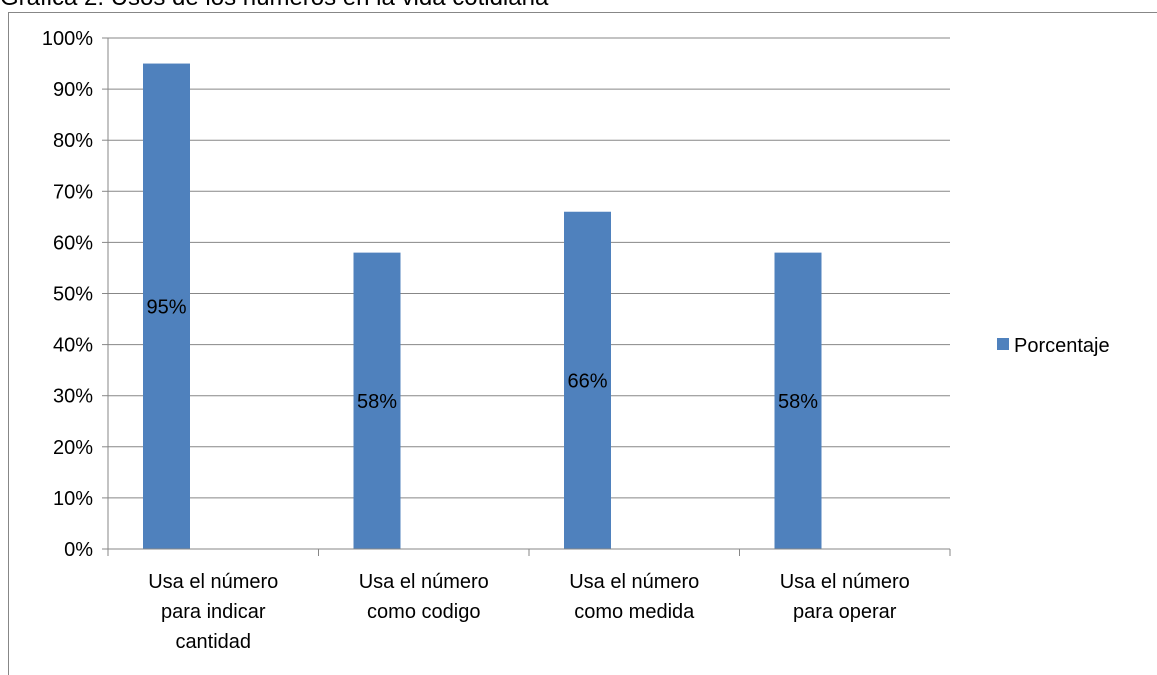  Describe the element at coordinates (73, 90) in the screenshot. I see `y-tick-label: 90%` at that location.